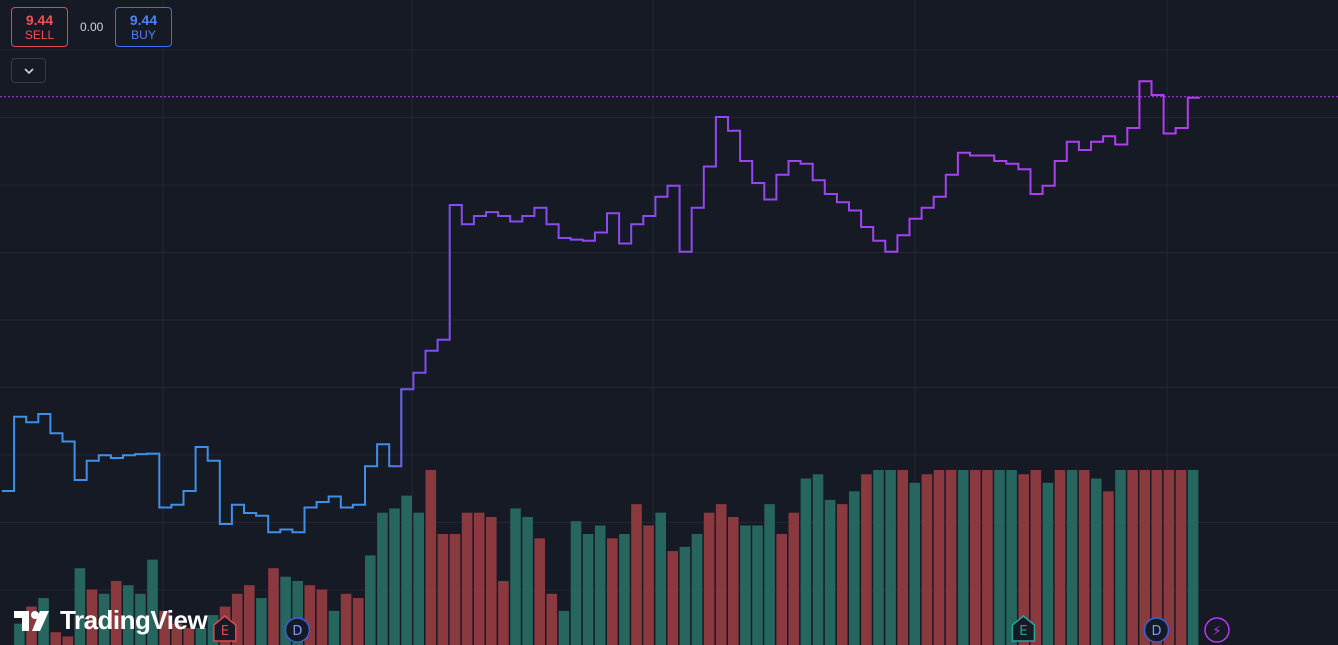 The height and width of the screenshot is (645, 1338). I want to click on event-marker-label: E, so click(1023, 631).